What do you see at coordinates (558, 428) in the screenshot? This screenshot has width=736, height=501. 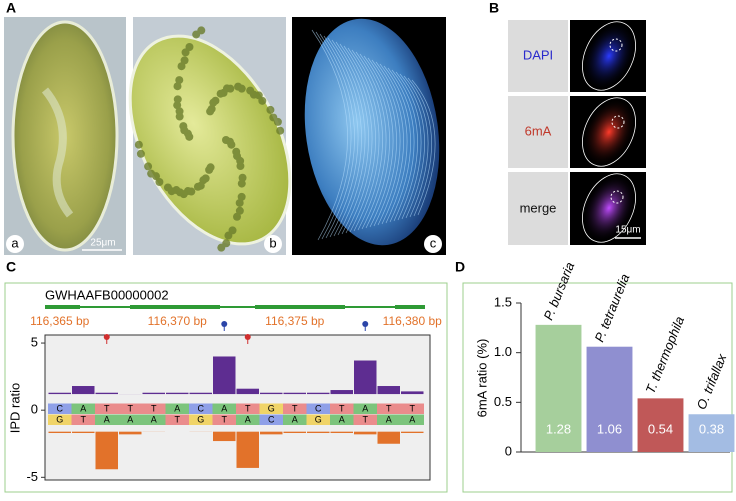 I see `value-label: 1.28` at bounding box center [558, 428].